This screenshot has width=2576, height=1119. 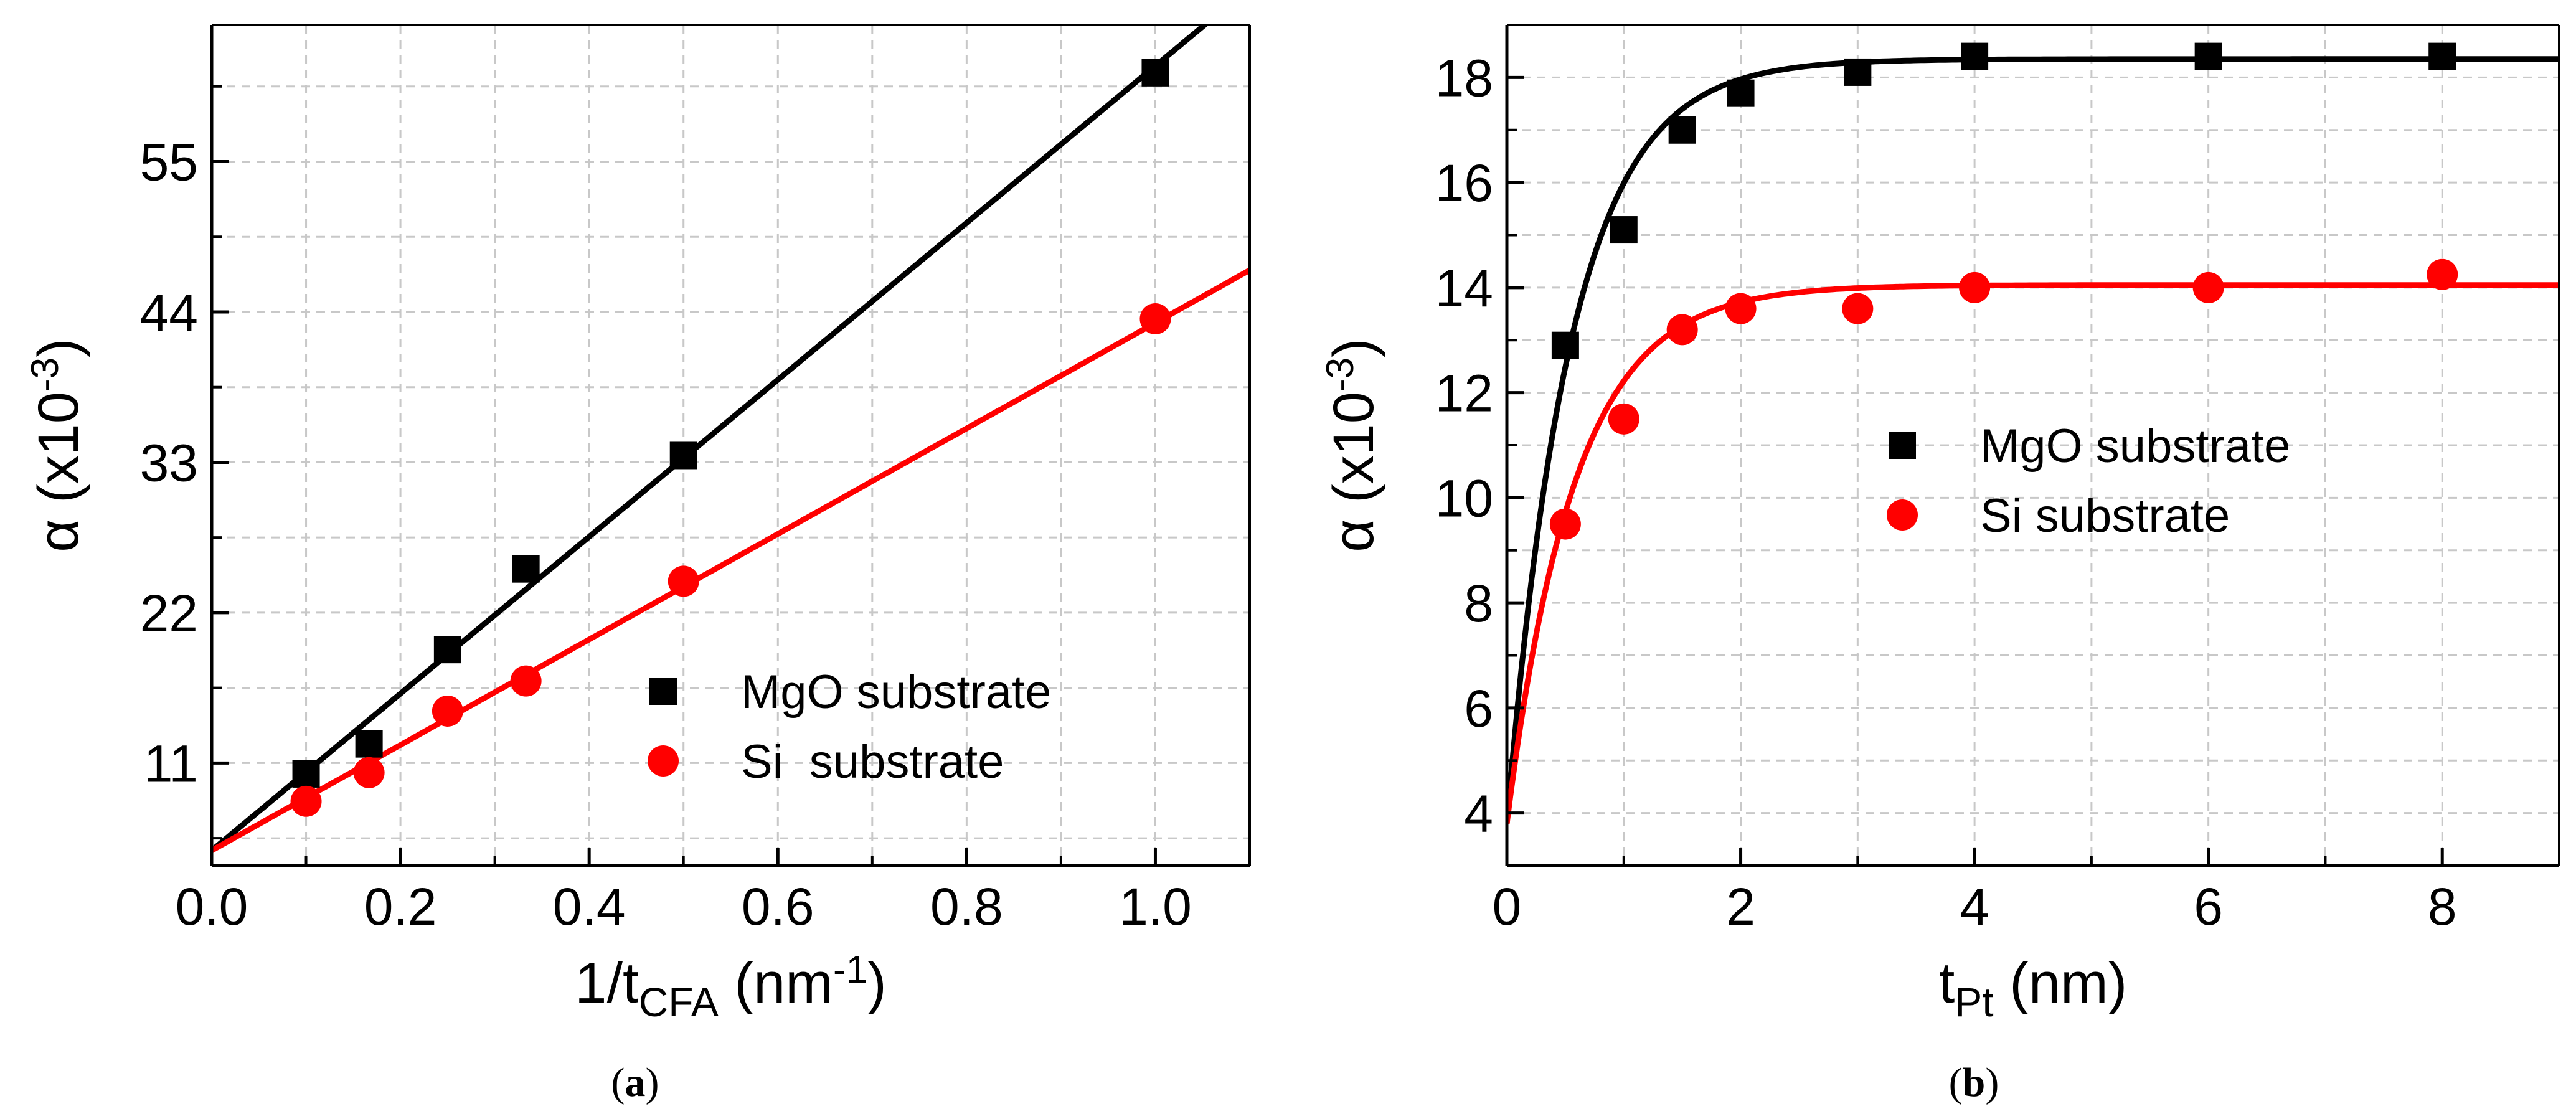 I want to click on x-tick-label: 0, so click(x=1507, y=906).